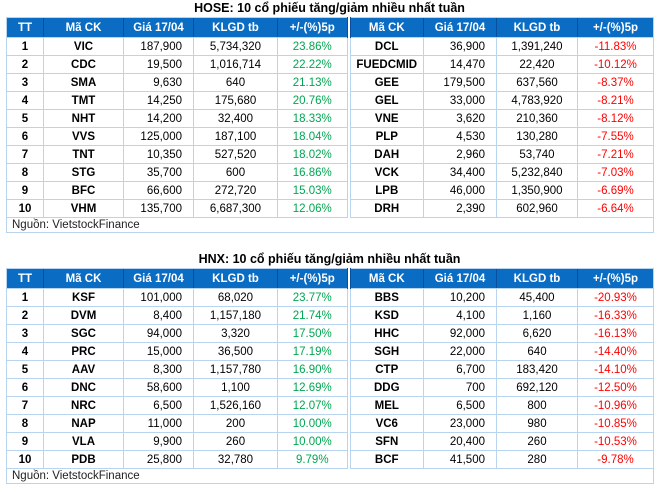  Describe the element at coordinates (537, 351) in the screenshot. I see `avg-volume-cell: 640` at that location.